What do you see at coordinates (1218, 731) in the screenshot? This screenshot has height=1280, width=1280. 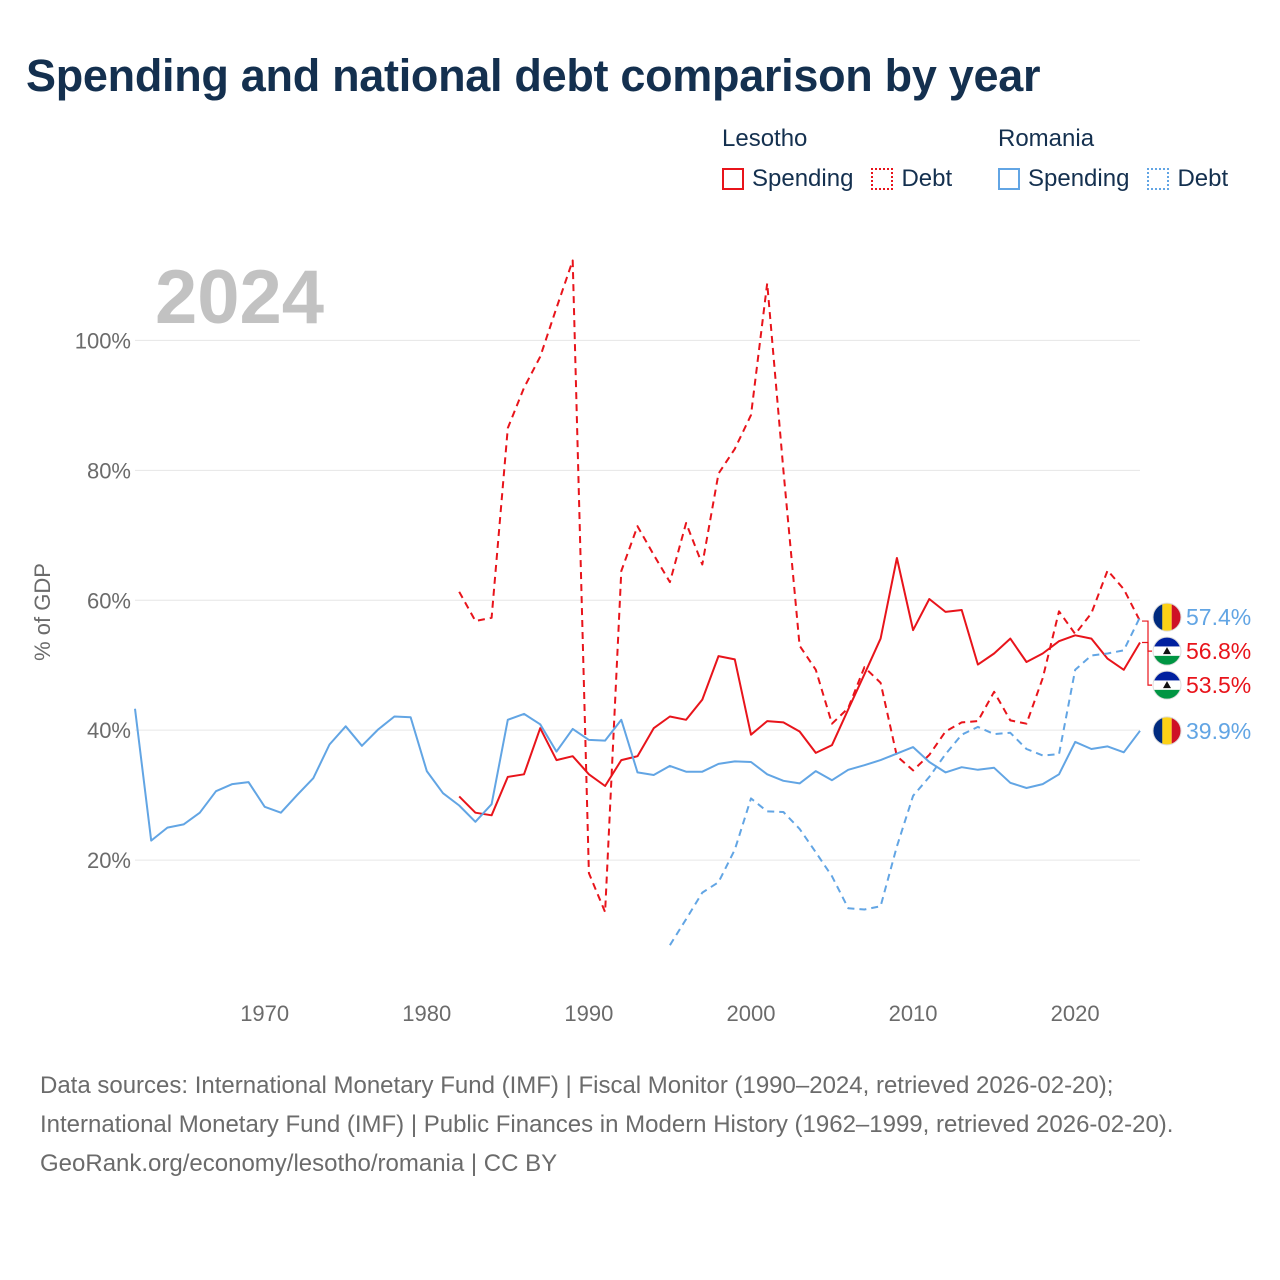 I see `end-value-label: 39.9%` at bounding box center [1218, 731].